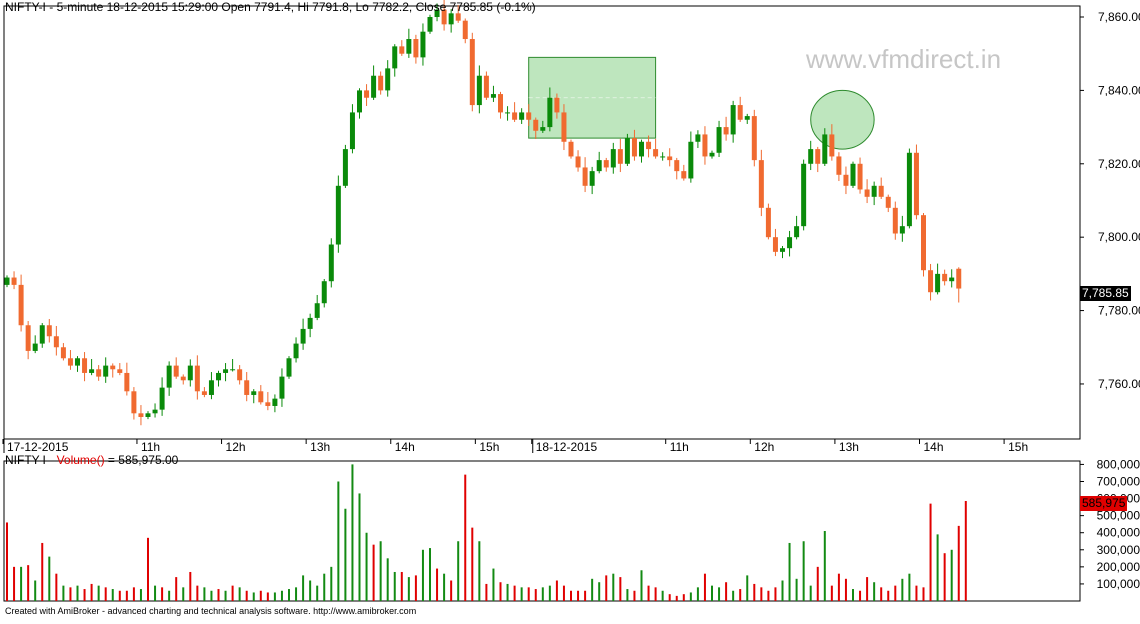 The width and height of the screenshot is (1140, 624). What do you see at coordinates (842, 119) in the screenshot?
I see `highlight-ellipse` at bounding box center [842, 119].